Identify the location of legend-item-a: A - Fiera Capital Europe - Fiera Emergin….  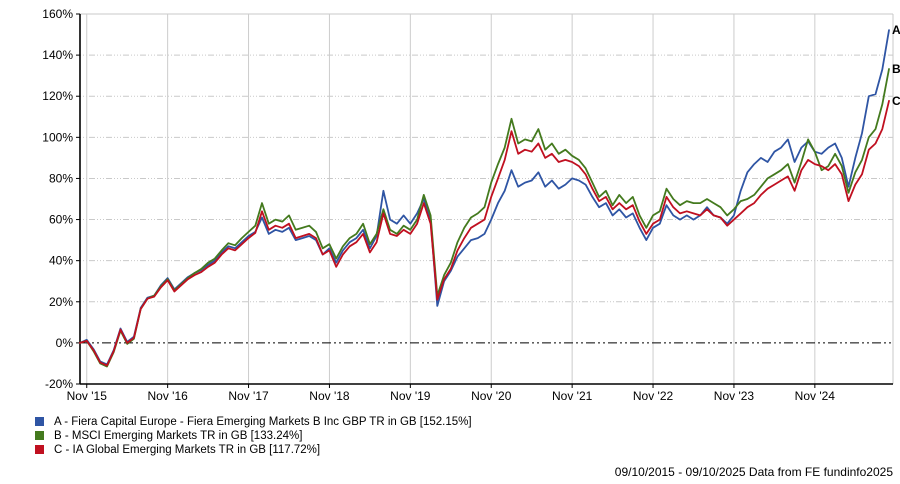
(253, 421).